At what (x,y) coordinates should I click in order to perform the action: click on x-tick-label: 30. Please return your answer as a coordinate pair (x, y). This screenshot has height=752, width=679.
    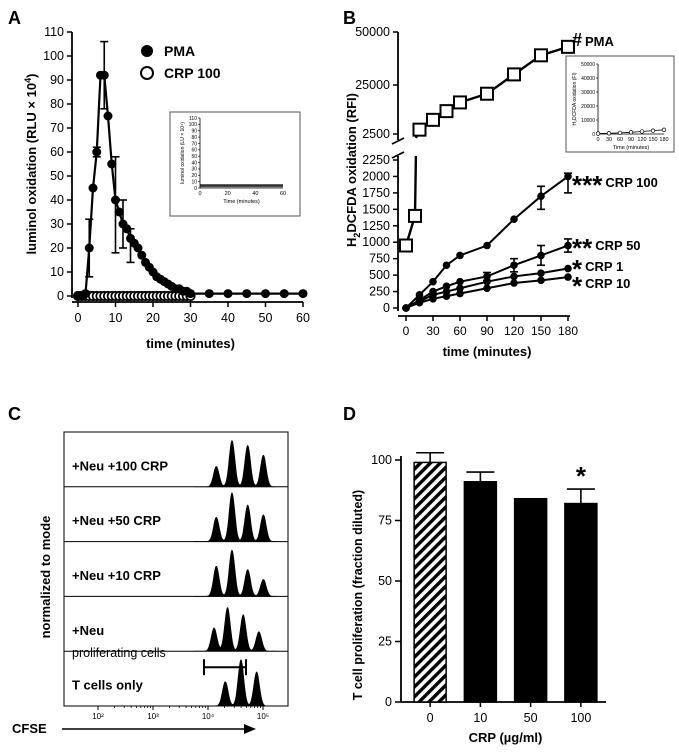
    Looking at the image, I should click on (191, 318).